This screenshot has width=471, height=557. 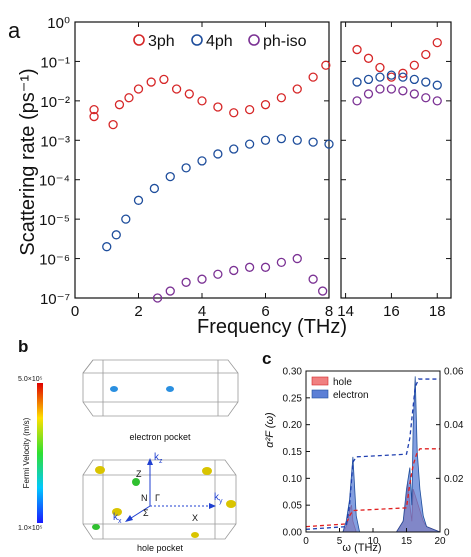 What do you see at coordinates (329, 311) in the screenshot?
I see `x-tick-label: 8` at bounding box center [329, 311].